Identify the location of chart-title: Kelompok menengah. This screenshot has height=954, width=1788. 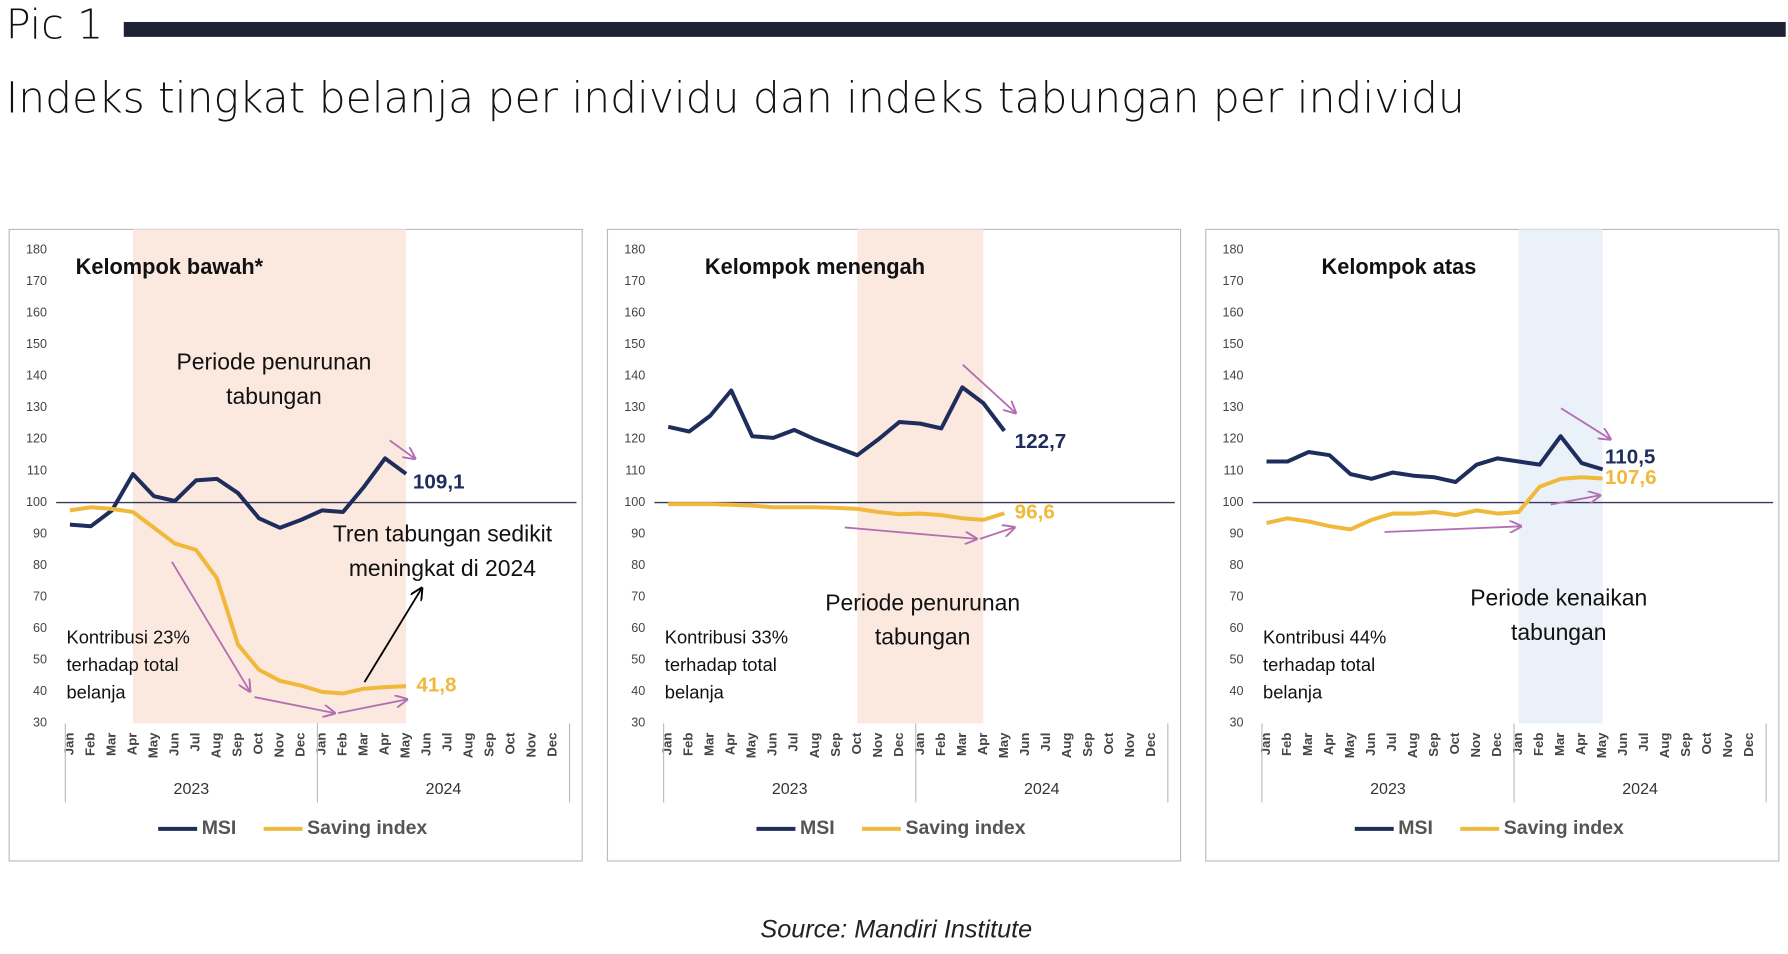
(815, 266).